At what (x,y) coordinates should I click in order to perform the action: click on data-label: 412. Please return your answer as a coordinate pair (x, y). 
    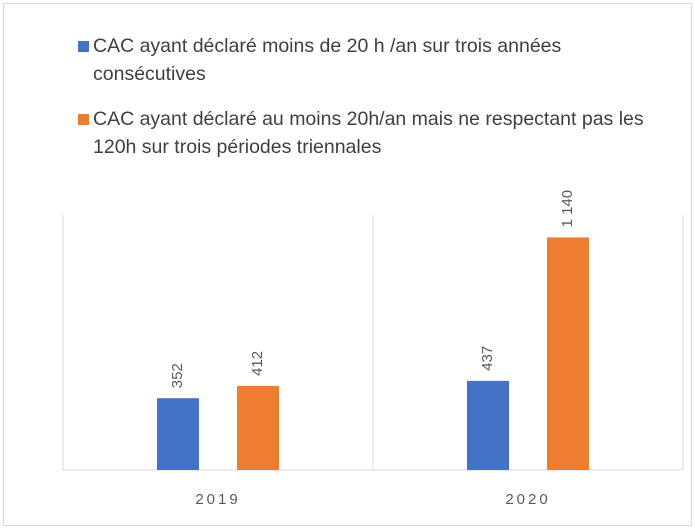
    Looking at the image, I should click on (257, 363).